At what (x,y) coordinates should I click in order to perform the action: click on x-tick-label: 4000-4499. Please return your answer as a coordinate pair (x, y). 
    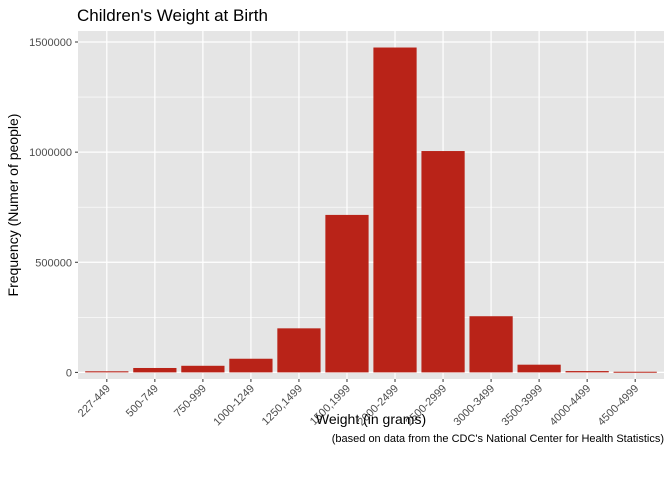
    Looking at the image, I should click on (571, 406).